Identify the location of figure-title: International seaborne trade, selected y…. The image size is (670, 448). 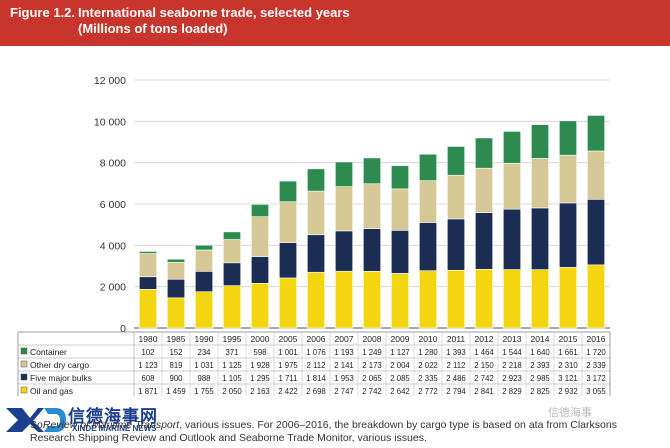
(214, 21).